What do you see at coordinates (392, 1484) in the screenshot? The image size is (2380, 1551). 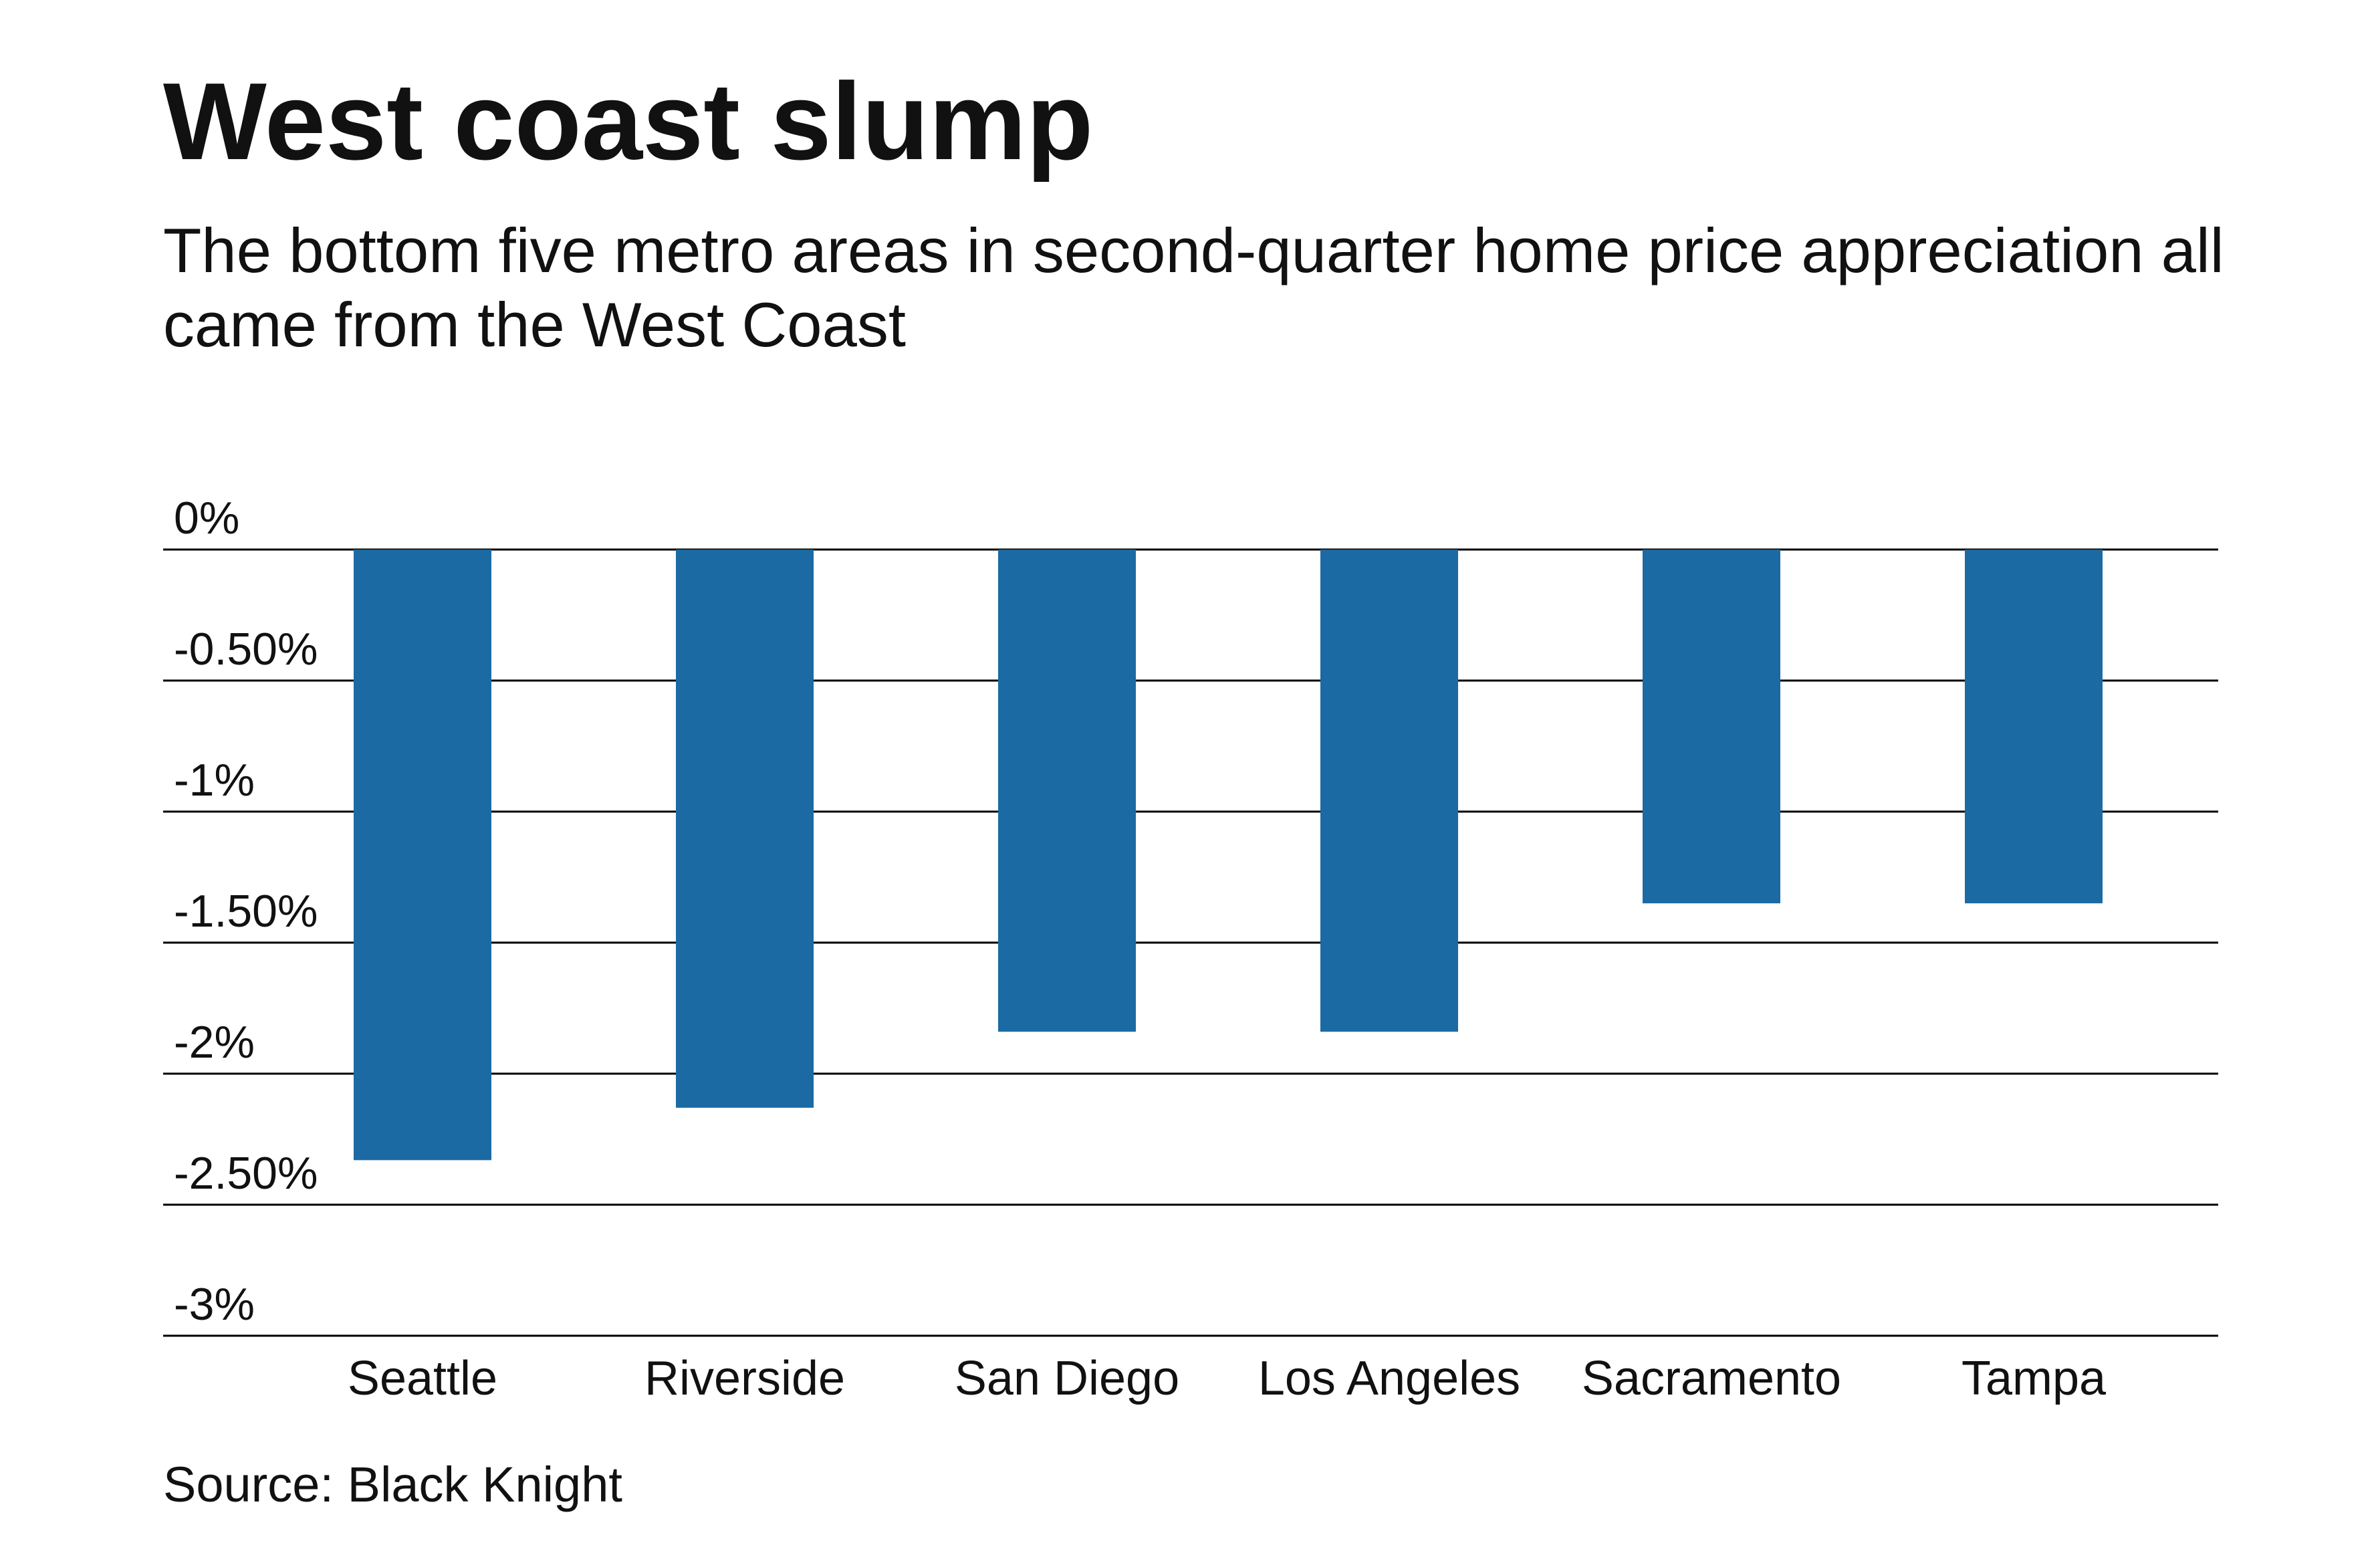 I see `source-note: Source: Black Knight` at bounding box center [392, 1484].